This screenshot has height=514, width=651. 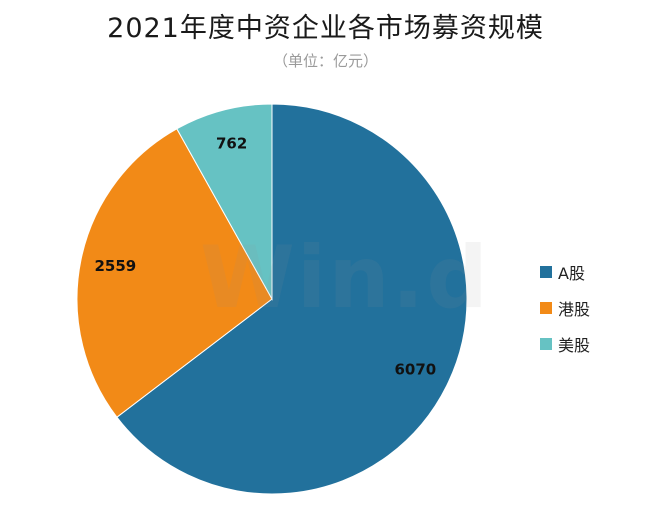 I want to click on legend-item-1: A股, so click(x=565, y=272).